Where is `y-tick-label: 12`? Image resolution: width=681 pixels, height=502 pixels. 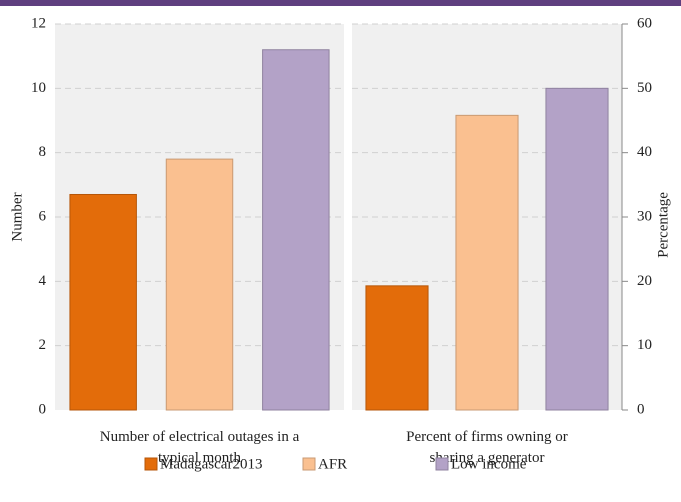 y-tick-label: 12 is located at coordinates (38, 23).